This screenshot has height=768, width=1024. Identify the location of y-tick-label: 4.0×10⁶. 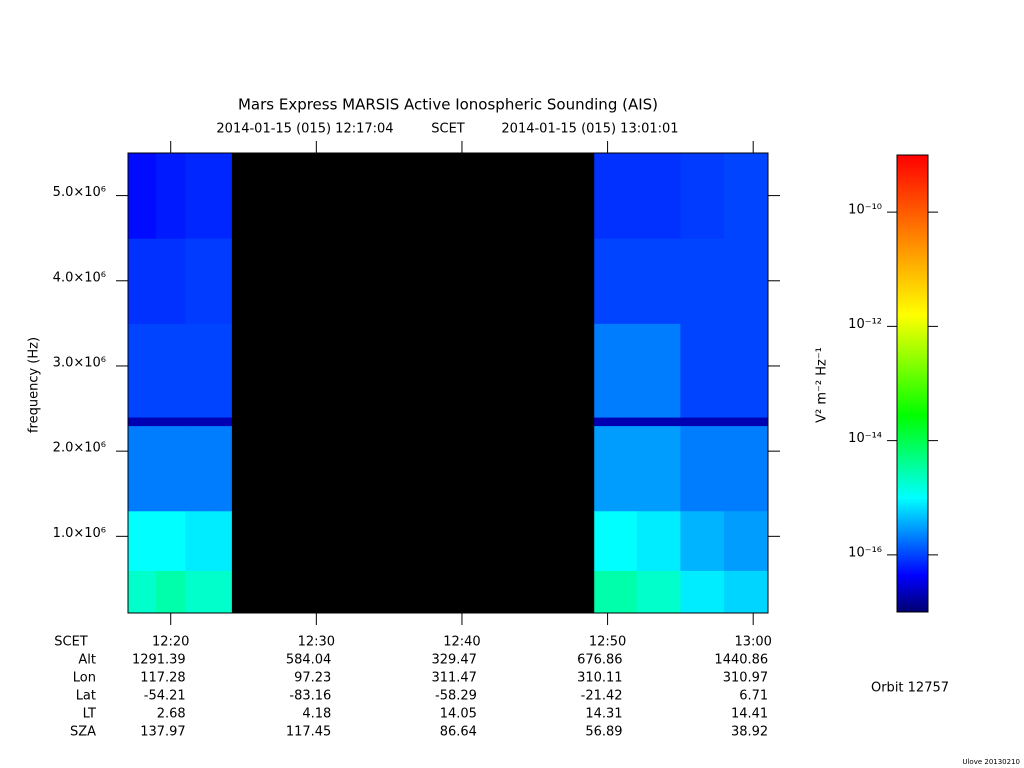
(79, 277).